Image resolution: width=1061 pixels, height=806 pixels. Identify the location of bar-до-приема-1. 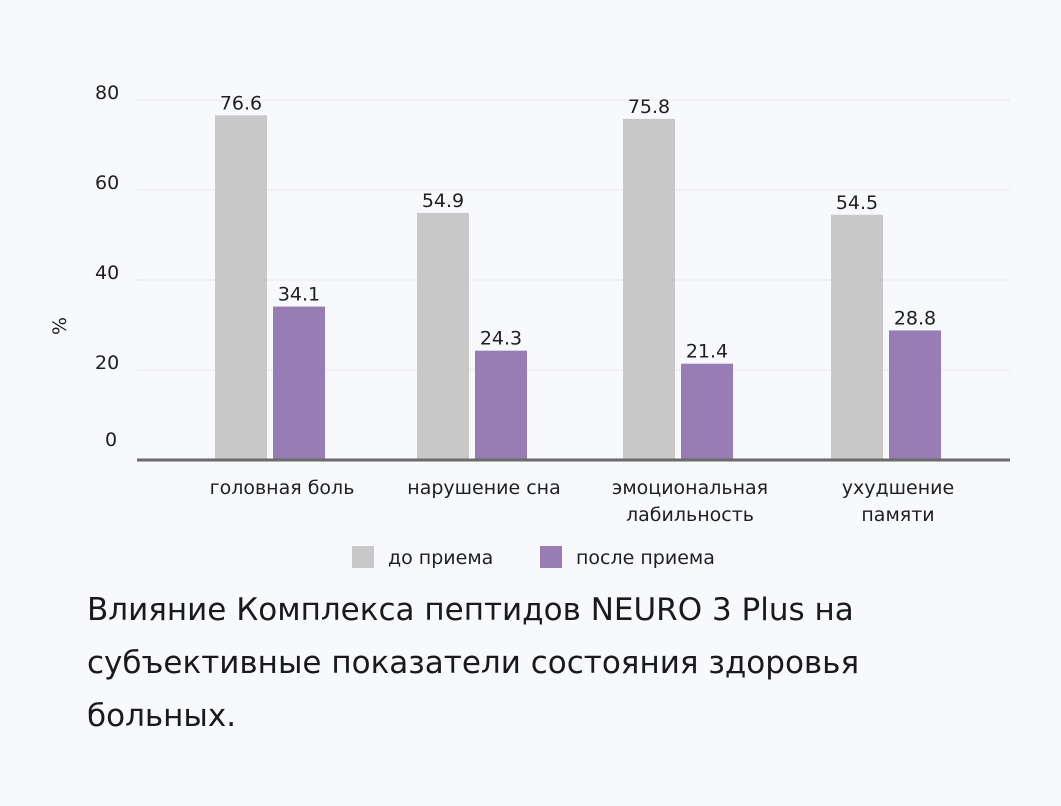
(443, 336).